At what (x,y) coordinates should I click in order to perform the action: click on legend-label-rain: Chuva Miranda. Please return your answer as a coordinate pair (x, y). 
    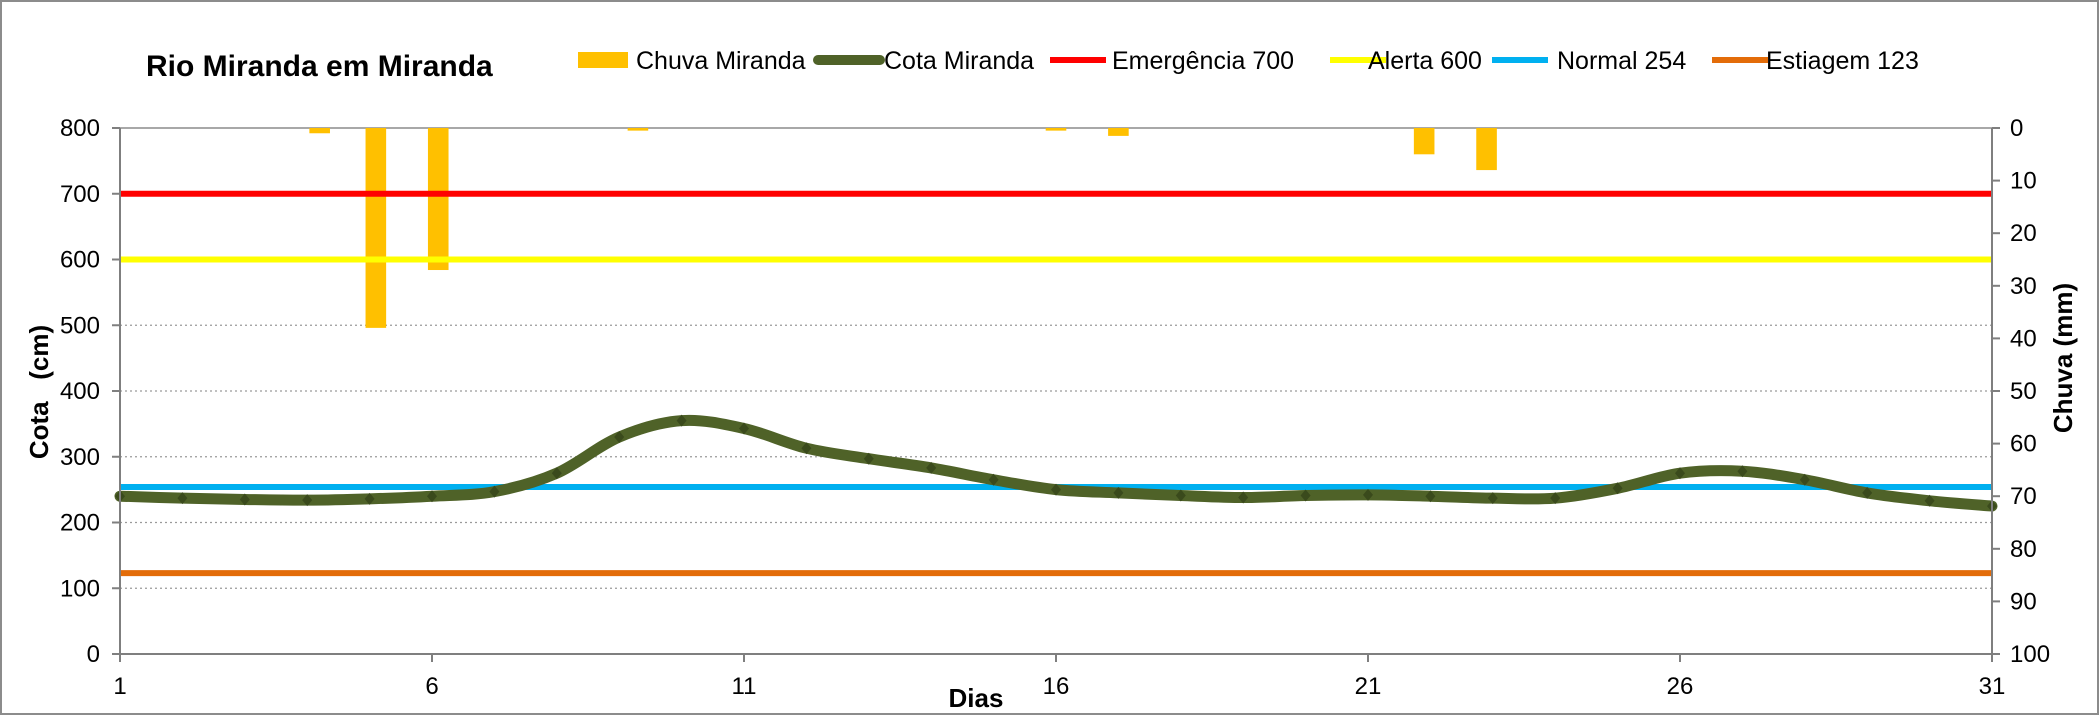
    Looking at the image, I should click on (721, 61).